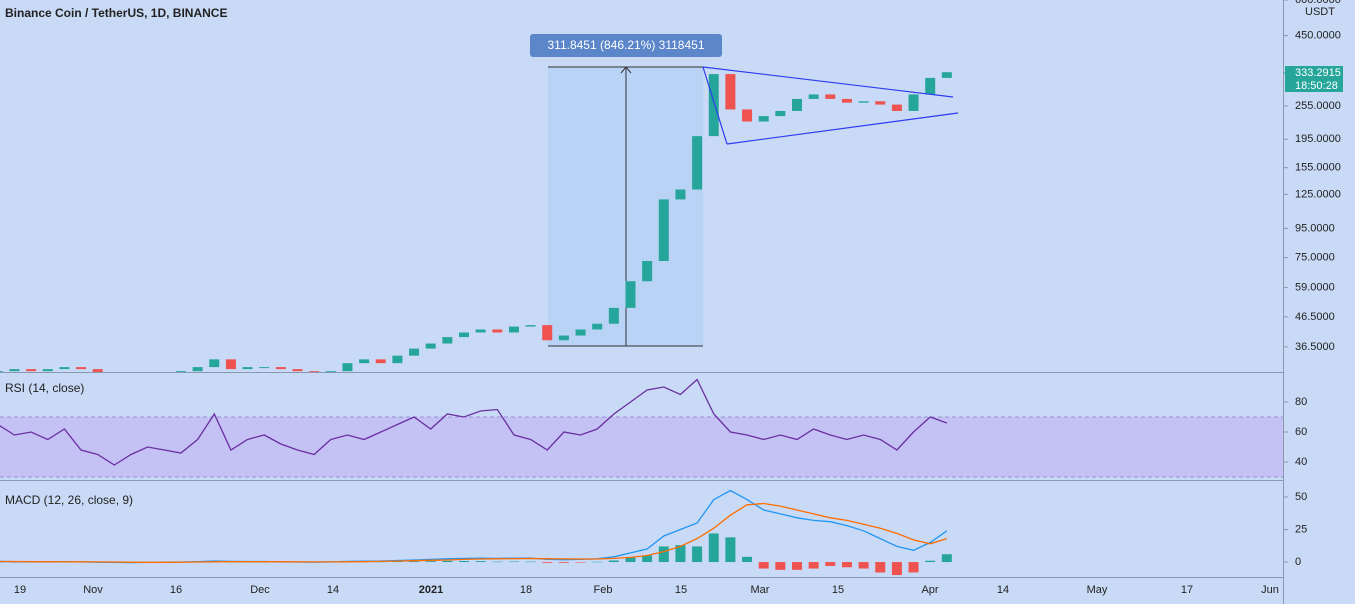  What do you see at coordinates (260, 590) in the screenshot?
I see `x-tick-label: Dec` at bounding box center [260, 590].